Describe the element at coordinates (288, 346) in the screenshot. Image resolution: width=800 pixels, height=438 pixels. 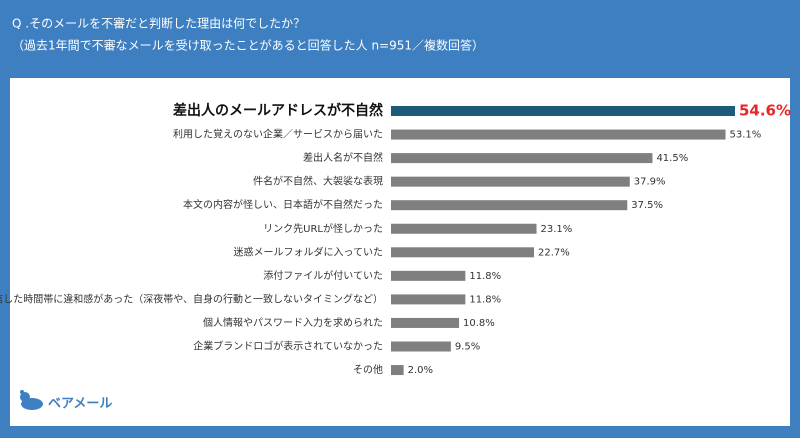
I see `category-label: 企業ブランドロゴが表示されていなかった` at that location.